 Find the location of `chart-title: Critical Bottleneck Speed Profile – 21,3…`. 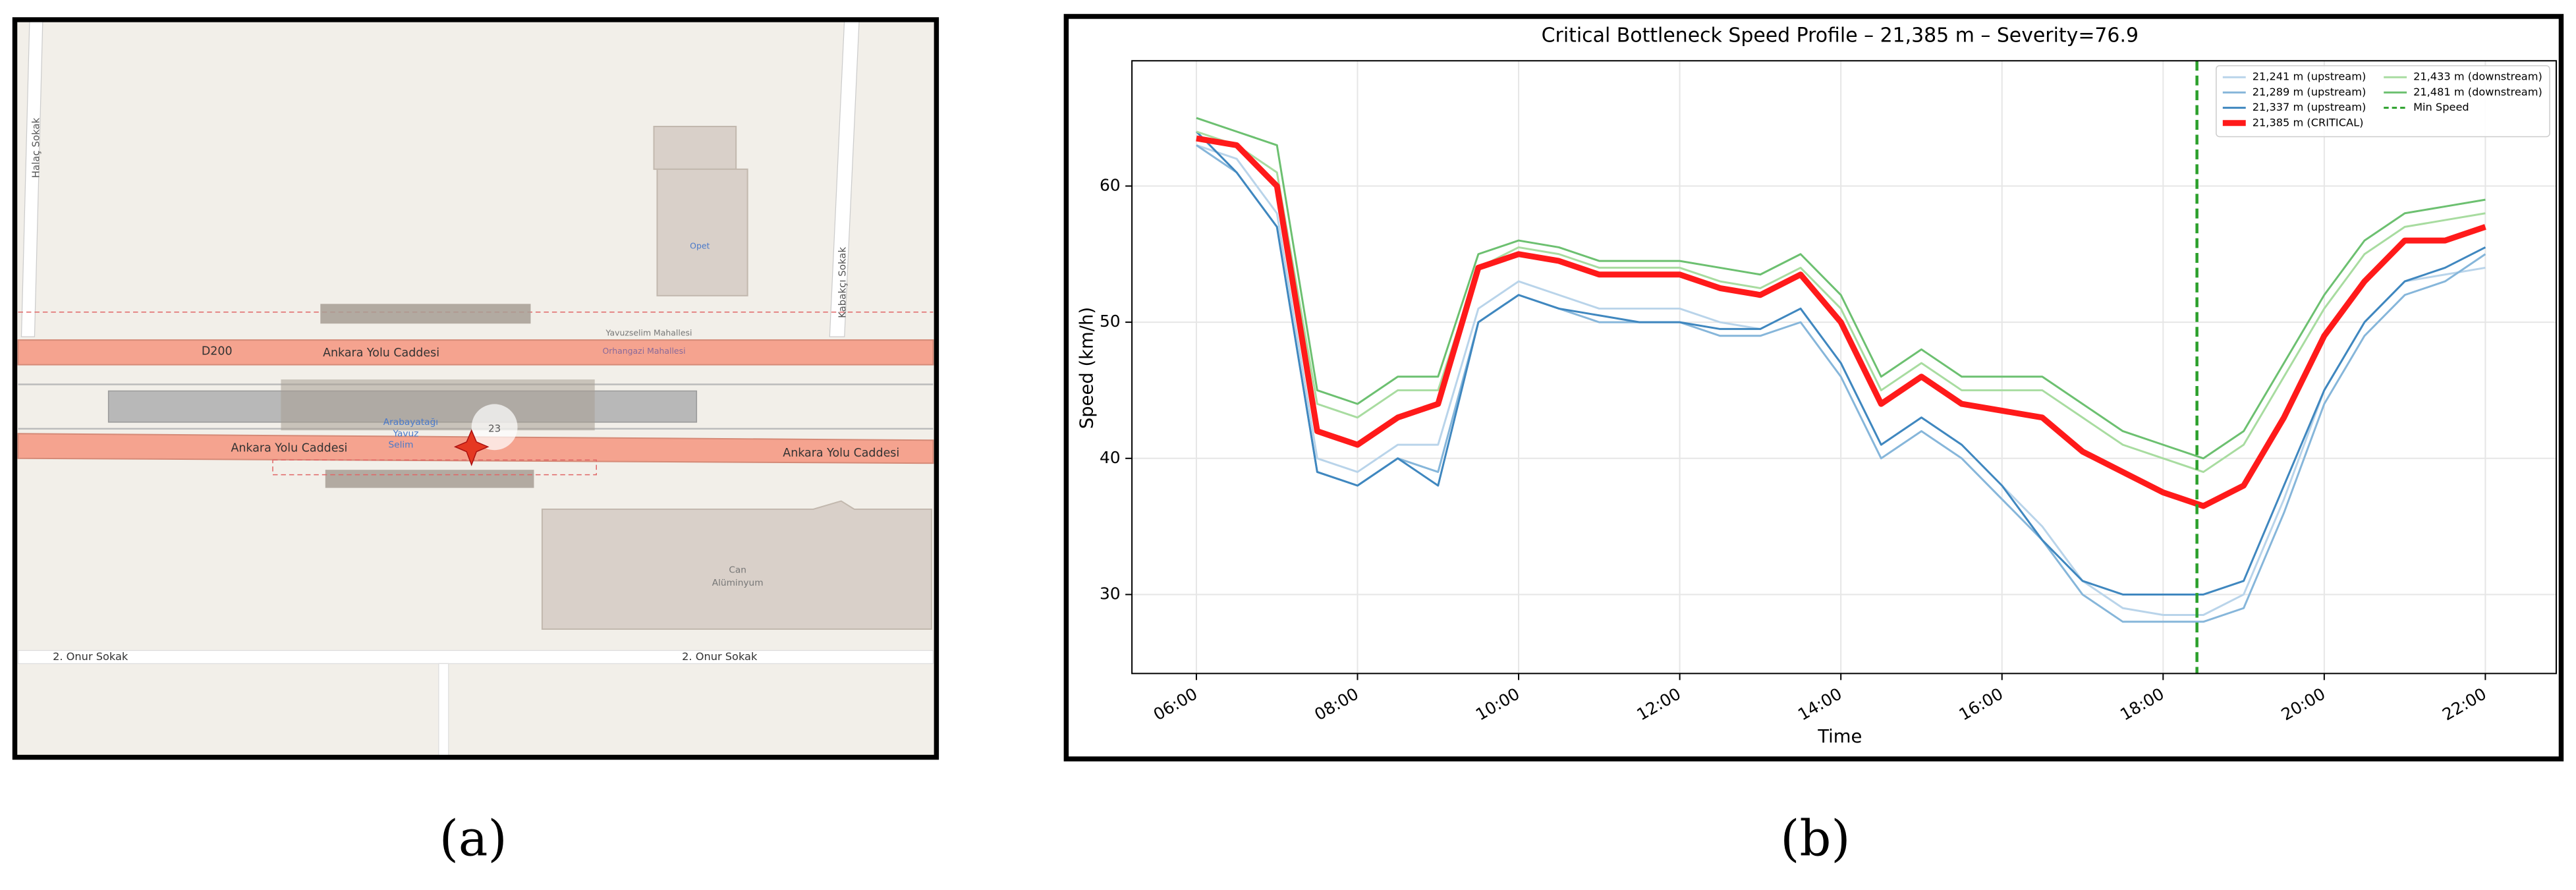

chart-title: Critical Bottleneck Speed Profile – 21,3… is located at coordinates (1840, 35).